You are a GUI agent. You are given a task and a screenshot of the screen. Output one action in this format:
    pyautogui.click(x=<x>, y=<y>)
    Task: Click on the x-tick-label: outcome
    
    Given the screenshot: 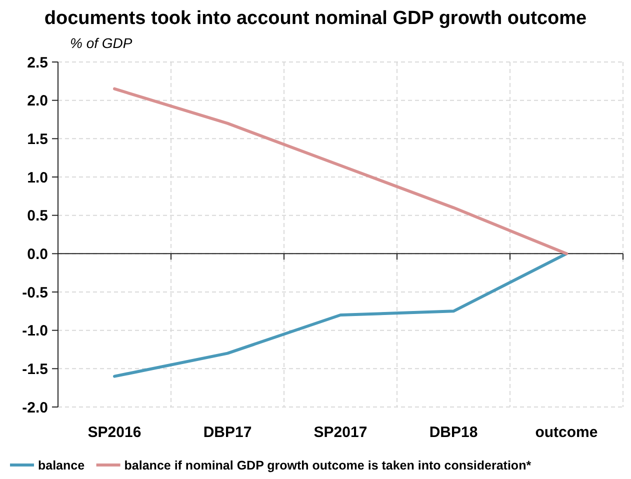 What is the action you would take?
    pyautogui.click(x=566, y=432)
    